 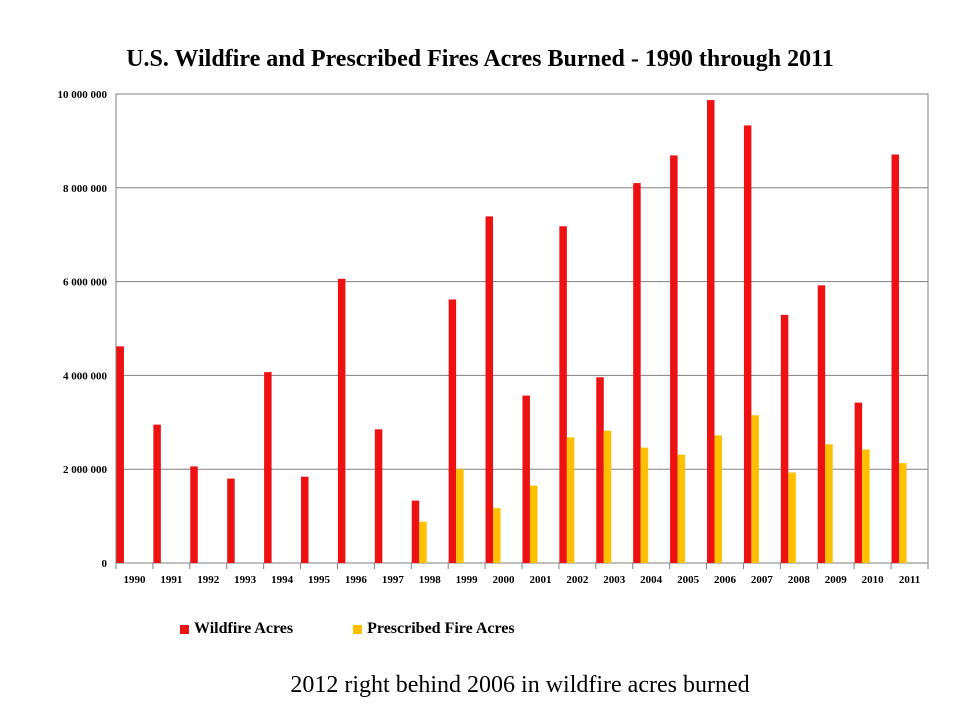 What do you see at coordinates (105, 564) in the screenshot?
I see `y-tick-label: 0` at bounding box center [105, 564].